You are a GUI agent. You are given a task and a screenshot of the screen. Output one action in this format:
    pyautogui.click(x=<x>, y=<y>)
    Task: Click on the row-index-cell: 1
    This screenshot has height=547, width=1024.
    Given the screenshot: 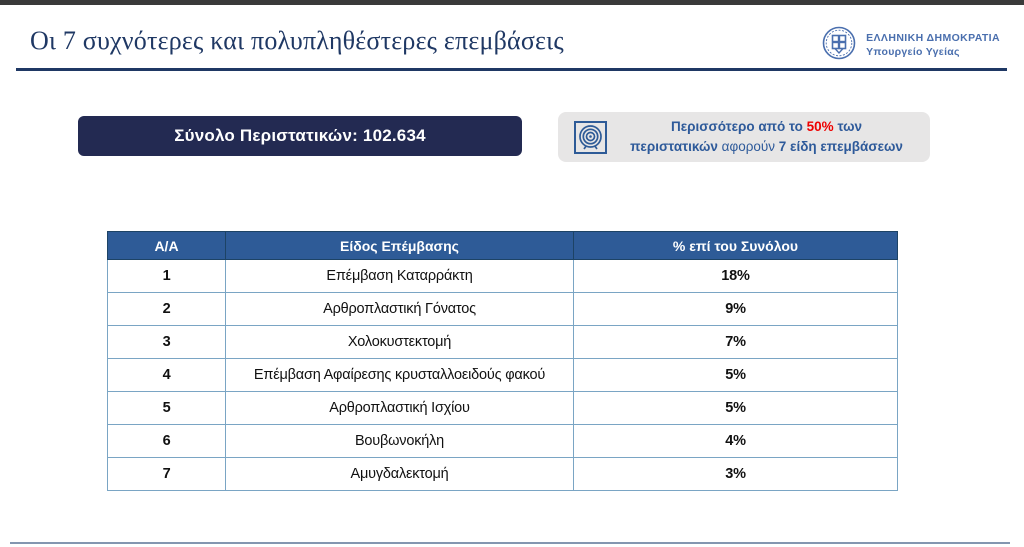 What is the action you would take?
    pyautogui.click(x=166, y=276)
    